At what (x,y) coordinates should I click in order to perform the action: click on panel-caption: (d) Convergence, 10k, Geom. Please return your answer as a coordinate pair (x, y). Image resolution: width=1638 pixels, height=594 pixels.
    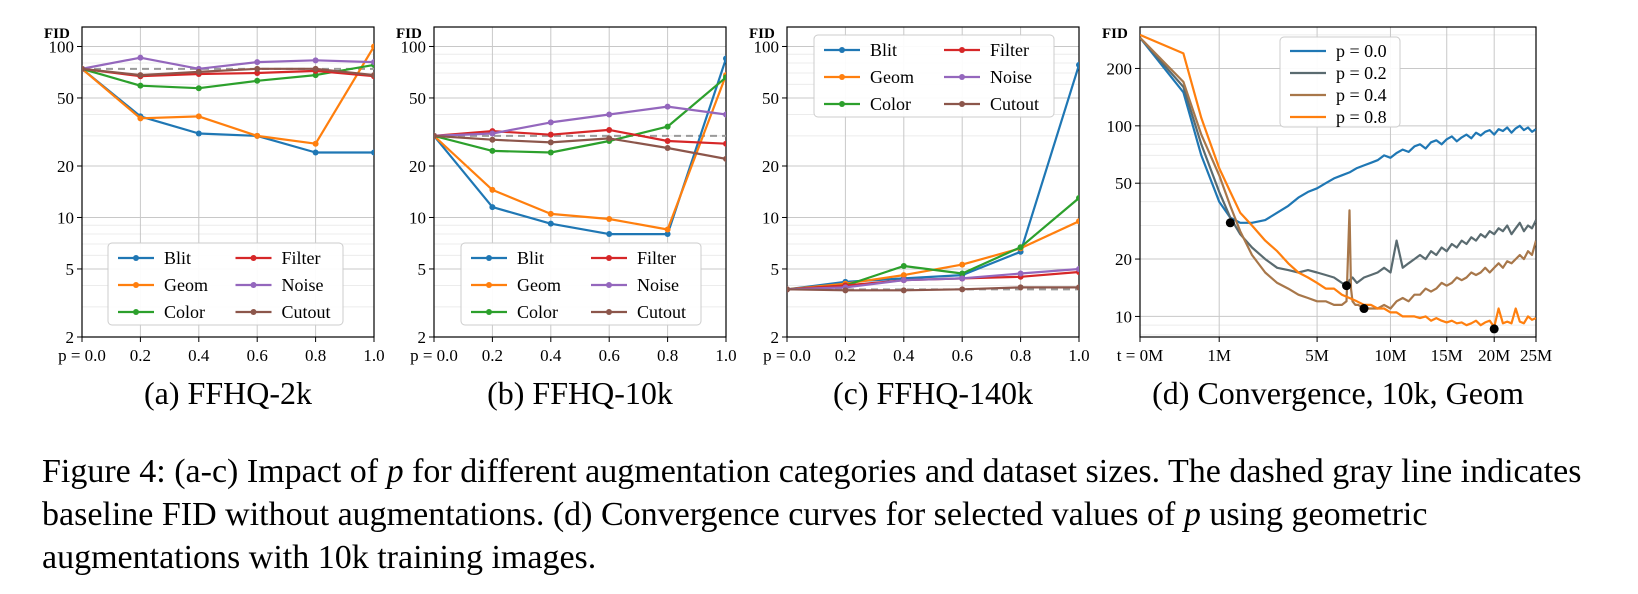
    Looking at the image, I should click on (1338, 393).